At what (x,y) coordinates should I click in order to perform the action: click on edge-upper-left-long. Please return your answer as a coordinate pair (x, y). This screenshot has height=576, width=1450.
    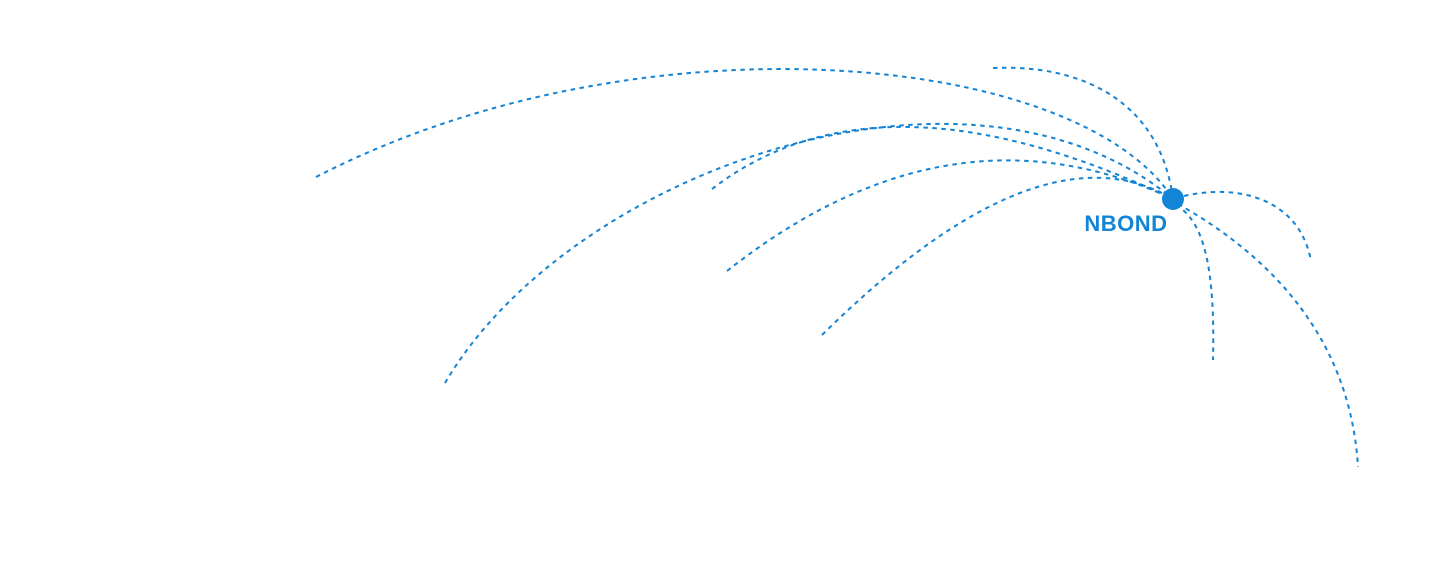
    Looking at the image, I should click on (744, 134).